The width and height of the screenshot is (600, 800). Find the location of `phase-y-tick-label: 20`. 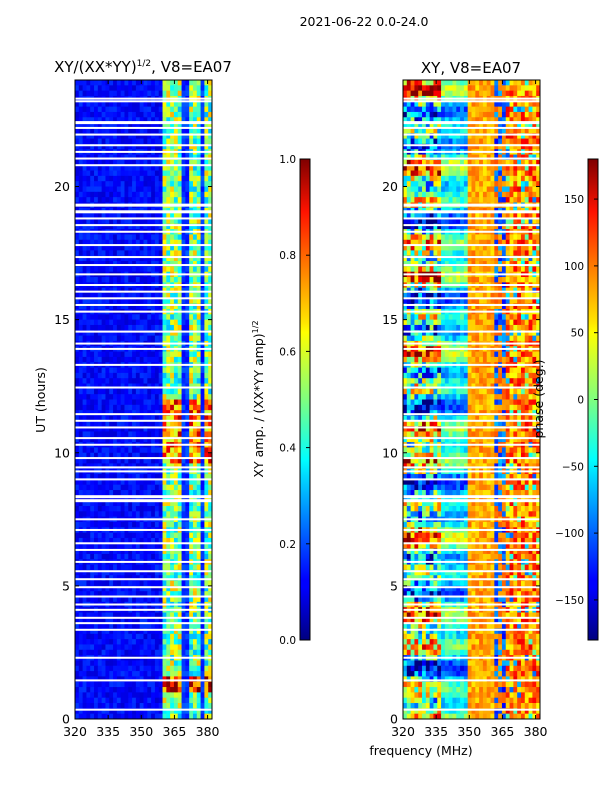

phase-y-tick-label: 20 is located at coordinates (390, 186).